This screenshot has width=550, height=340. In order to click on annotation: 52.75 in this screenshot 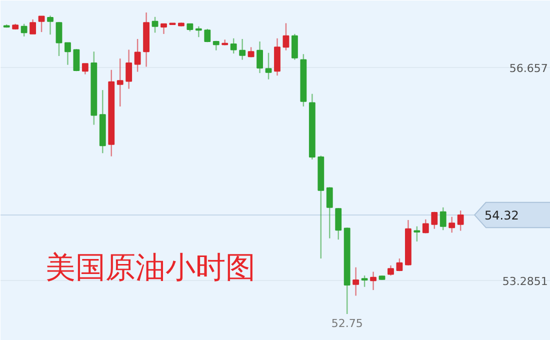, I will do `click(347, 323)`.